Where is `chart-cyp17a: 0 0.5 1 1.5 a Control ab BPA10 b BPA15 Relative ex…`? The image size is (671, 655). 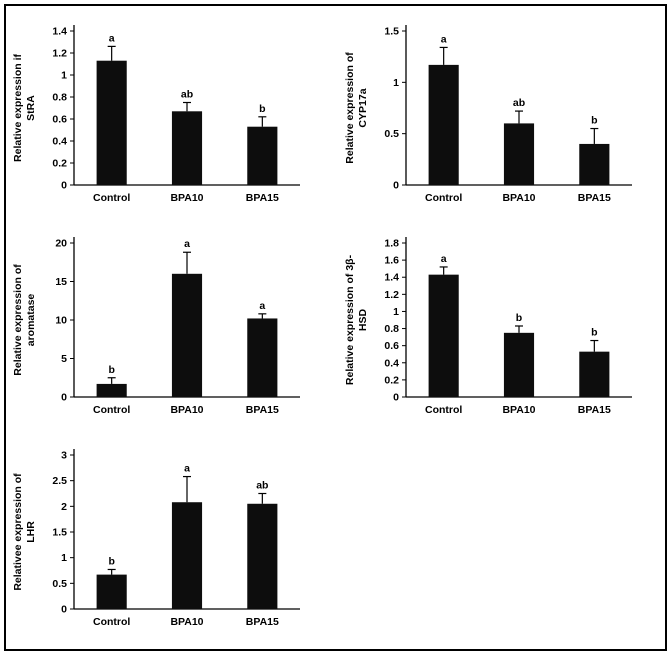
chart-cyp17a: 0 0.5 1 1.5 a Control ab BPA10 b BPA15 Relative ex… is located at coordinates (501, 115).